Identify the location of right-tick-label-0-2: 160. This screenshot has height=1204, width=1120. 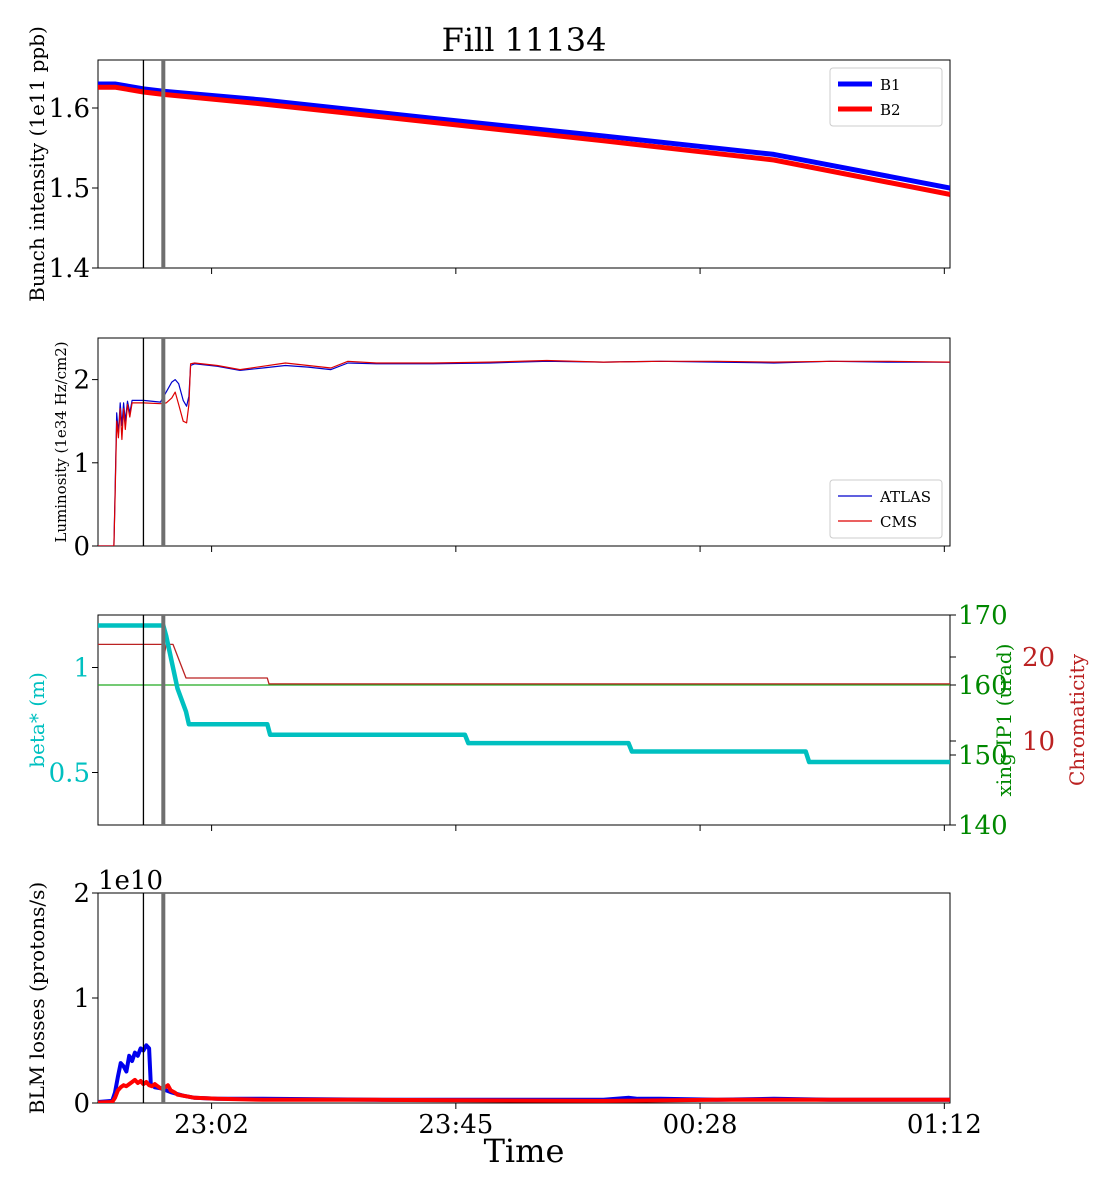
(983, 686).